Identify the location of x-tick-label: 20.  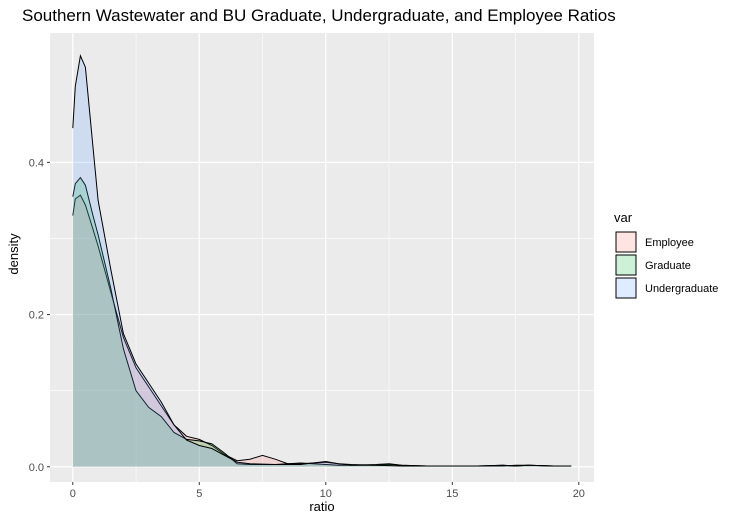
(579, 494).